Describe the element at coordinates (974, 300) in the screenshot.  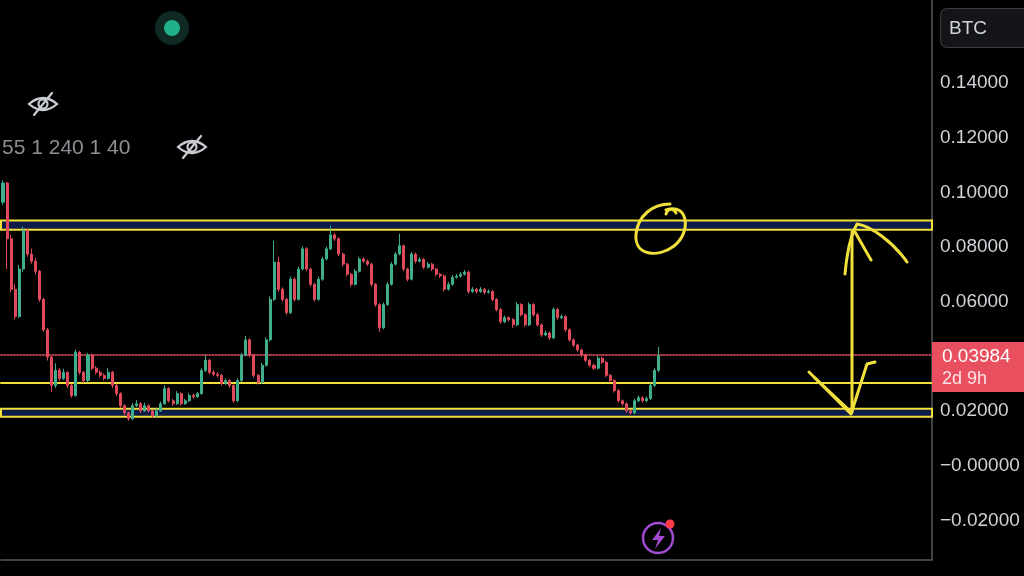
I see `y-tick-label: 0.06000` at that location.